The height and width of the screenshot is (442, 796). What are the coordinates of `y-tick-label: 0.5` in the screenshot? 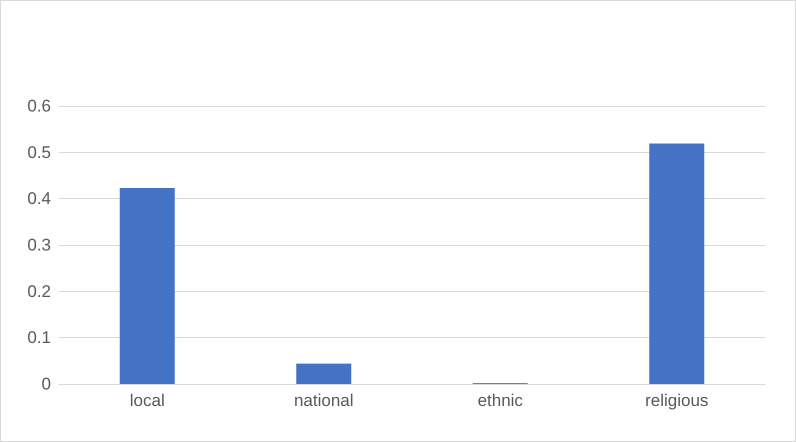 It's located at (39, 152).